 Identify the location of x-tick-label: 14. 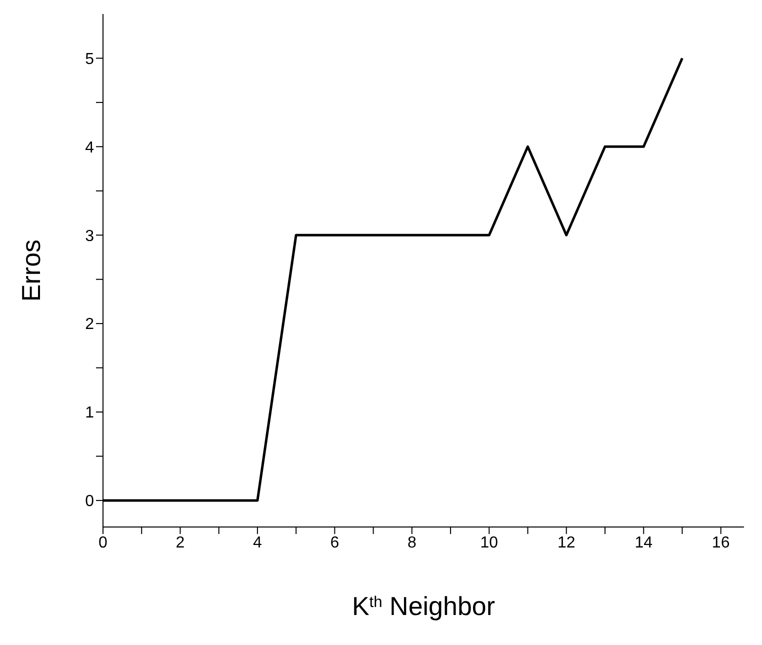
(643, 543).